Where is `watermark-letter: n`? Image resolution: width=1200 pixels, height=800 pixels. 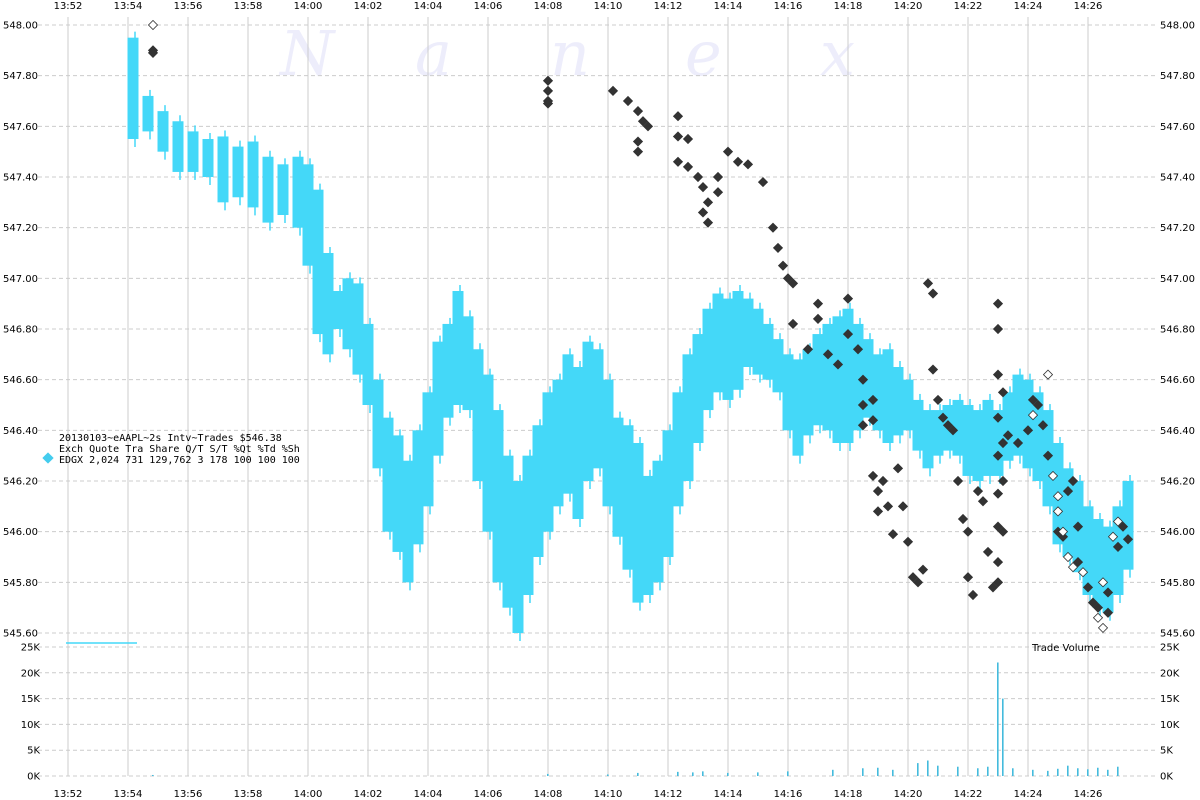 watermark-letter: n is located at coordinates (570, 53).